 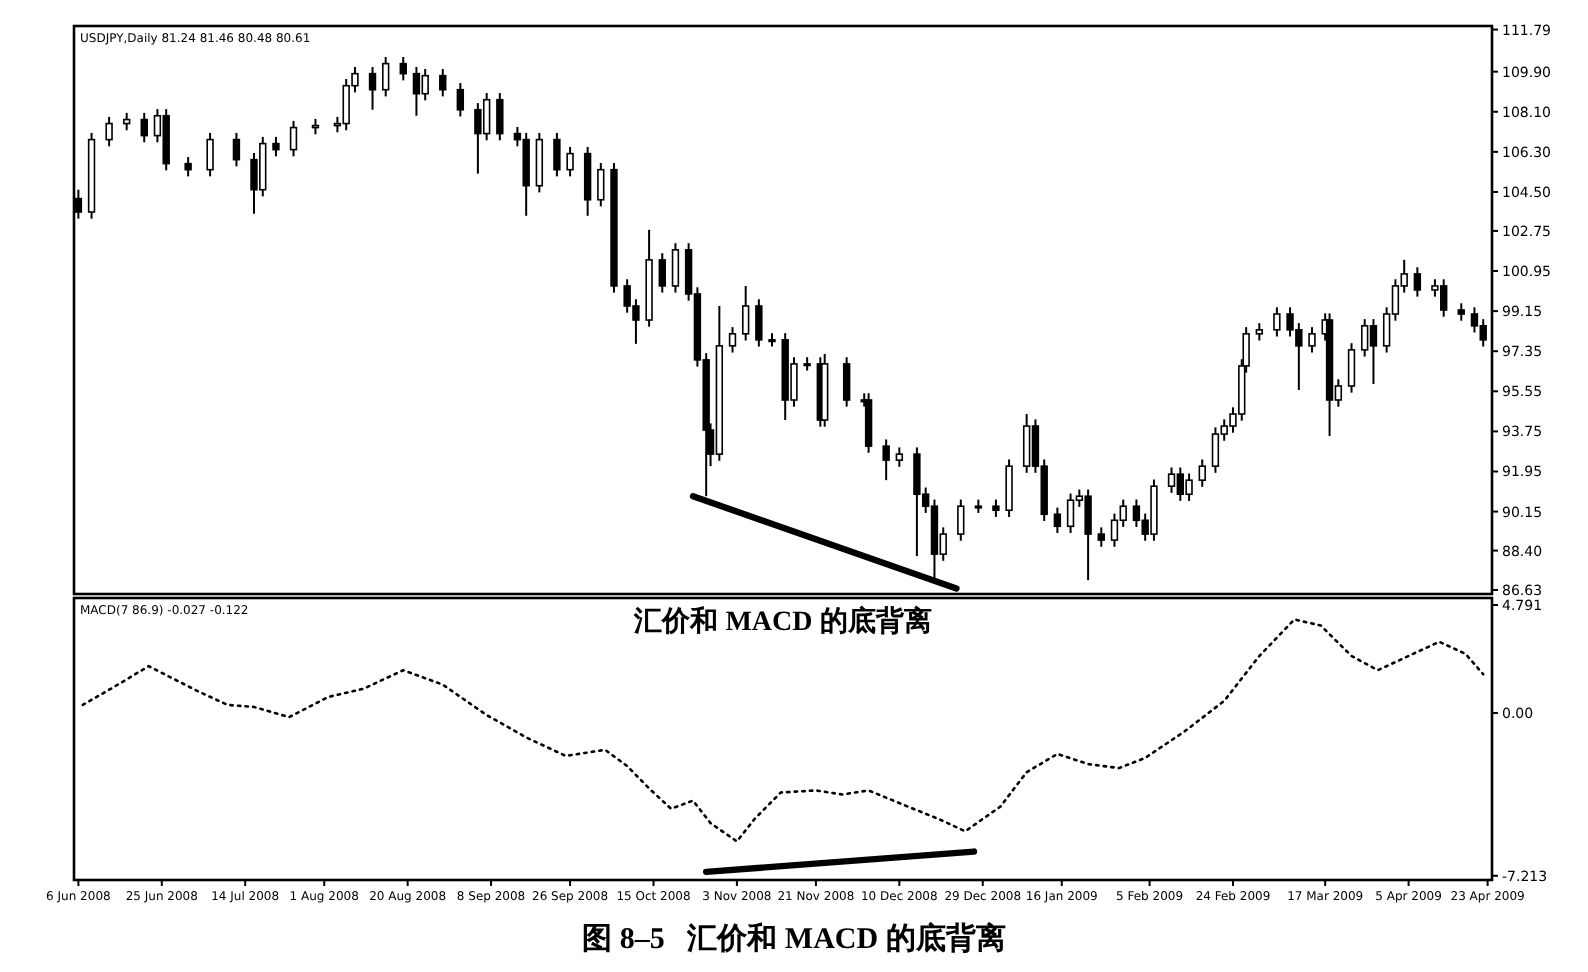 I want to click on annotation: 汇价和 MACD 的底背离, so click(x=782, y=621).